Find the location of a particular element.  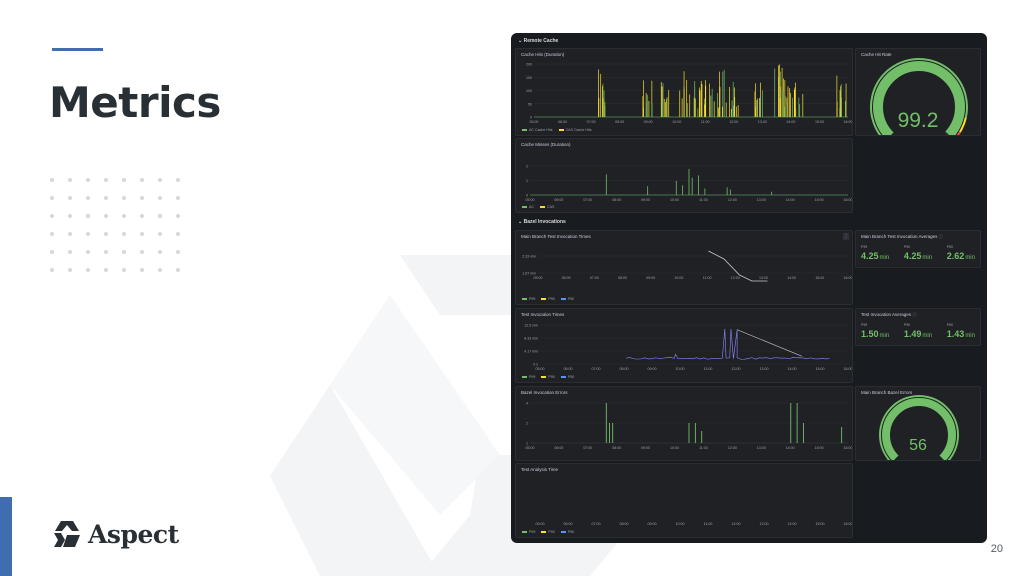

panel-title: Cache Hit Rate is located at coordinates (876, 54).